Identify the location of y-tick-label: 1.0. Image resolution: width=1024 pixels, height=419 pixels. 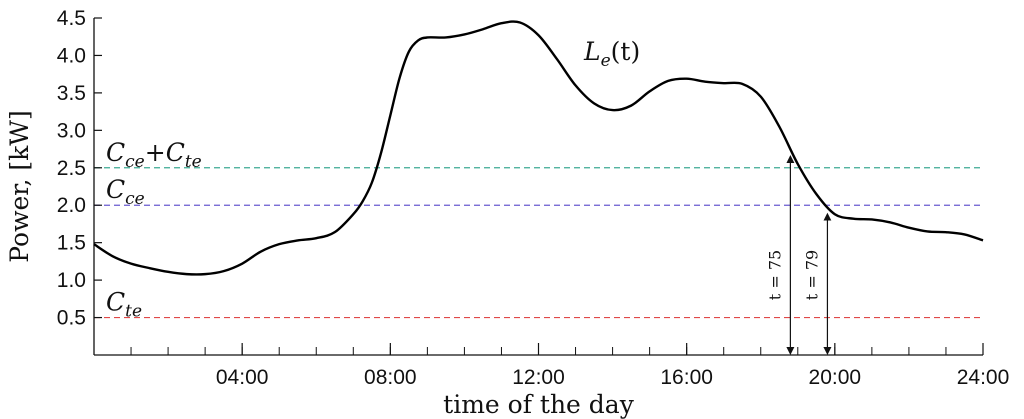
(71, 280).